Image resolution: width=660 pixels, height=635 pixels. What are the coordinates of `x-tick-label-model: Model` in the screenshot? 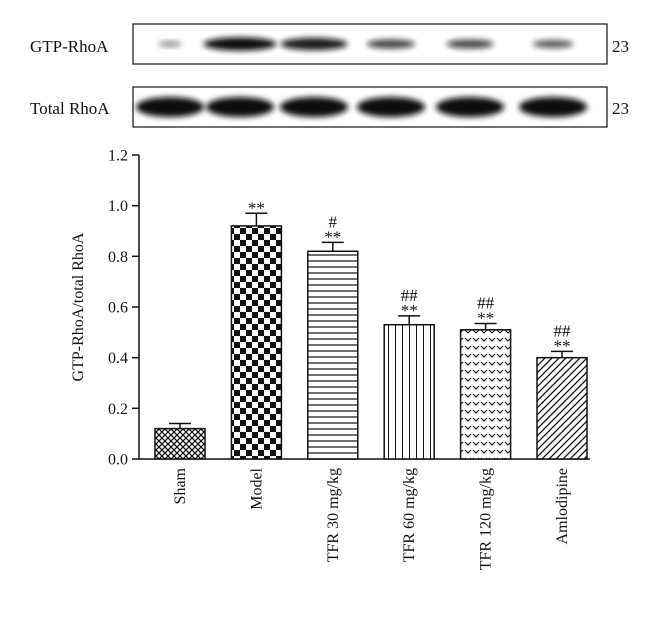 It's located at (256, 488).